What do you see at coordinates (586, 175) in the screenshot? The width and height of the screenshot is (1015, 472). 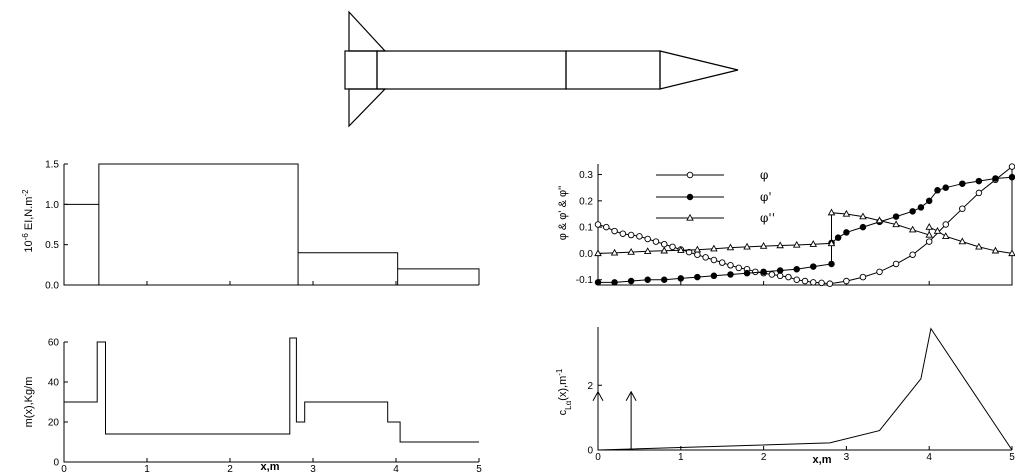 I see `modes-ytick-label: 0.3` at bounding box center [586, 175].